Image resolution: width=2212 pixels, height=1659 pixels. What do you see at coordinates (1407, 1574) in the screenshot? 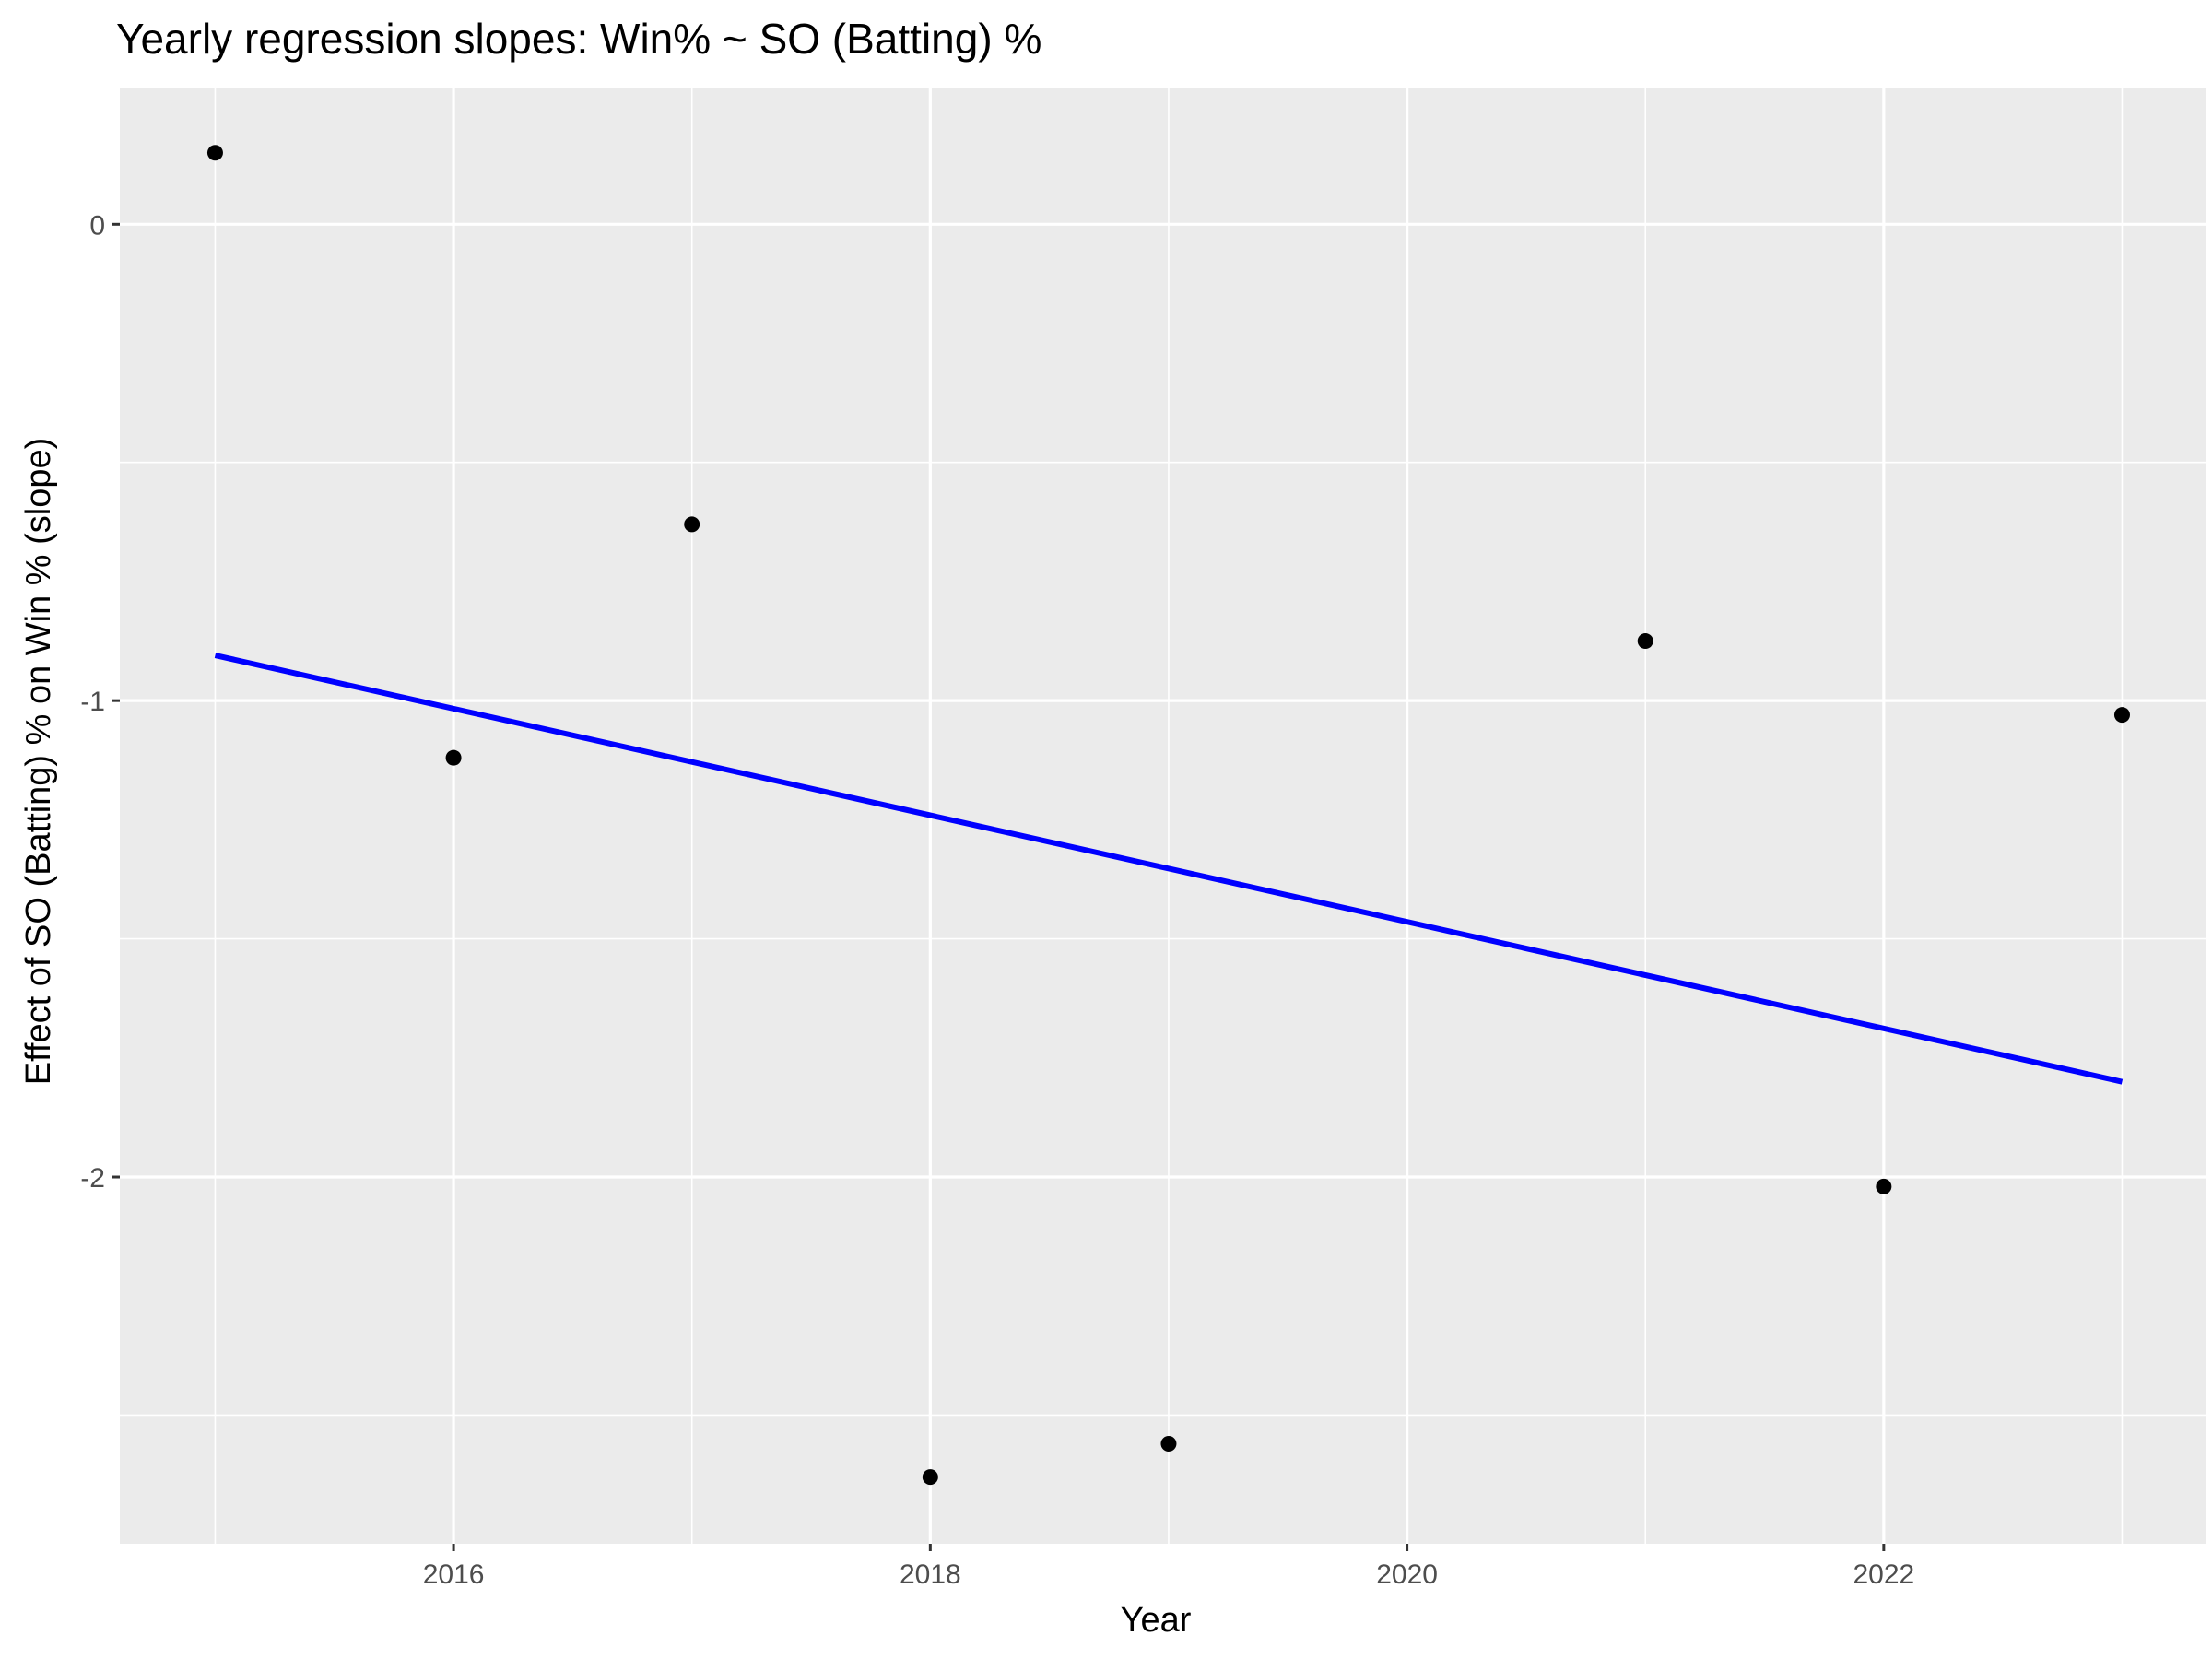
I see `x-tick-label: 2020` at bounding box center [1407, 1574].